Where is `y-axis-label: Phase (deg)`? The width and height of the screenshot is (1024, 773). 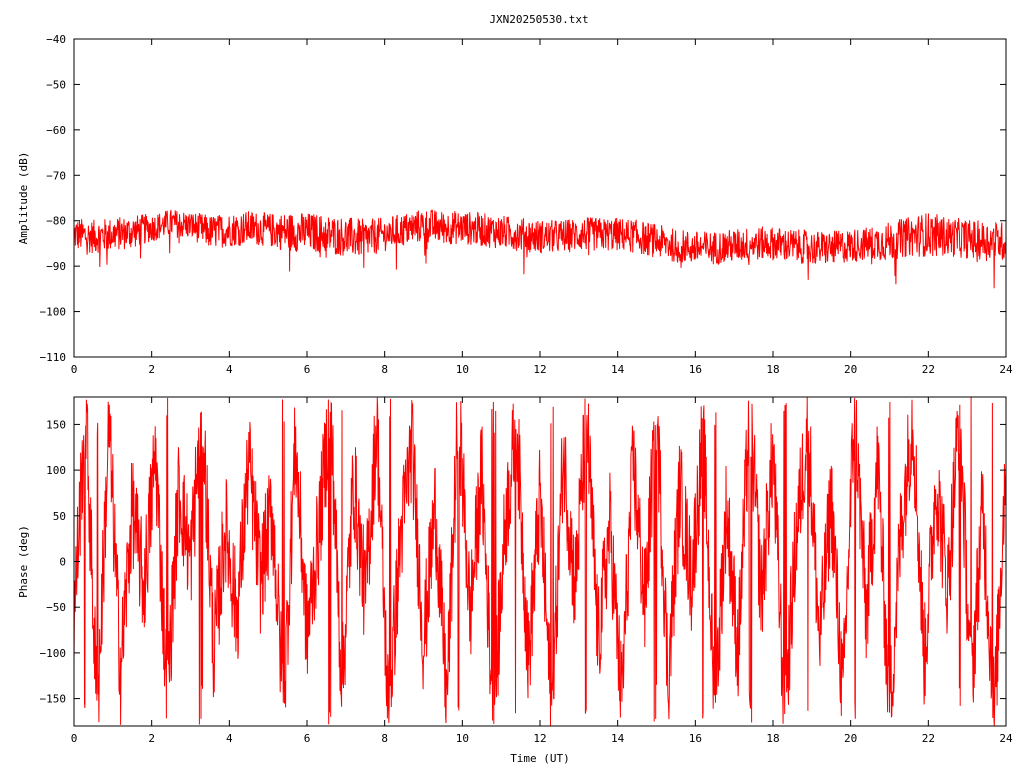 y-axis-label: Phase (deg) is located at coordinates (23, 561).